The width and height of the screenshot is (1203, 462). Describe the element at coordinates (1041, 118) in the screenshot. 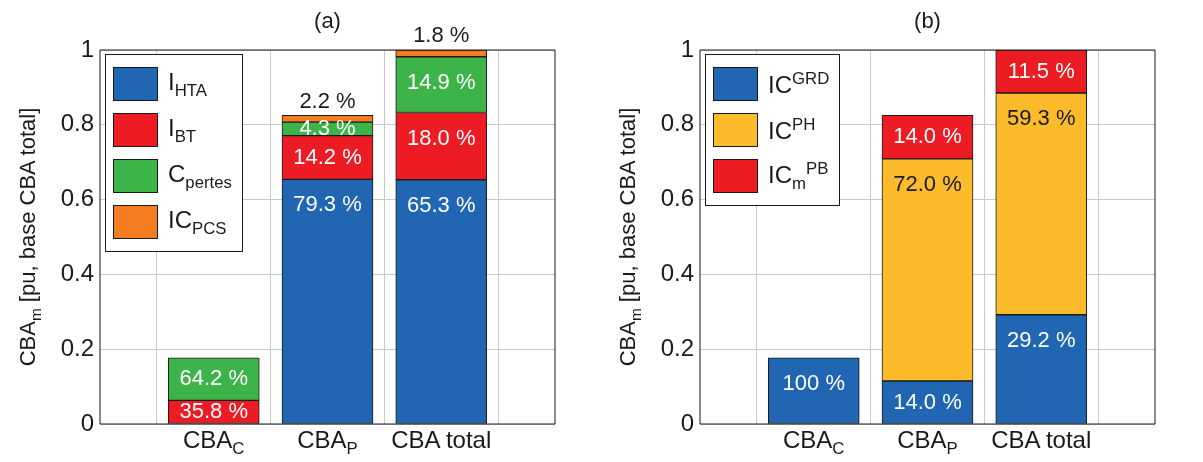

I see `annotation: 59.3 %` at that location.